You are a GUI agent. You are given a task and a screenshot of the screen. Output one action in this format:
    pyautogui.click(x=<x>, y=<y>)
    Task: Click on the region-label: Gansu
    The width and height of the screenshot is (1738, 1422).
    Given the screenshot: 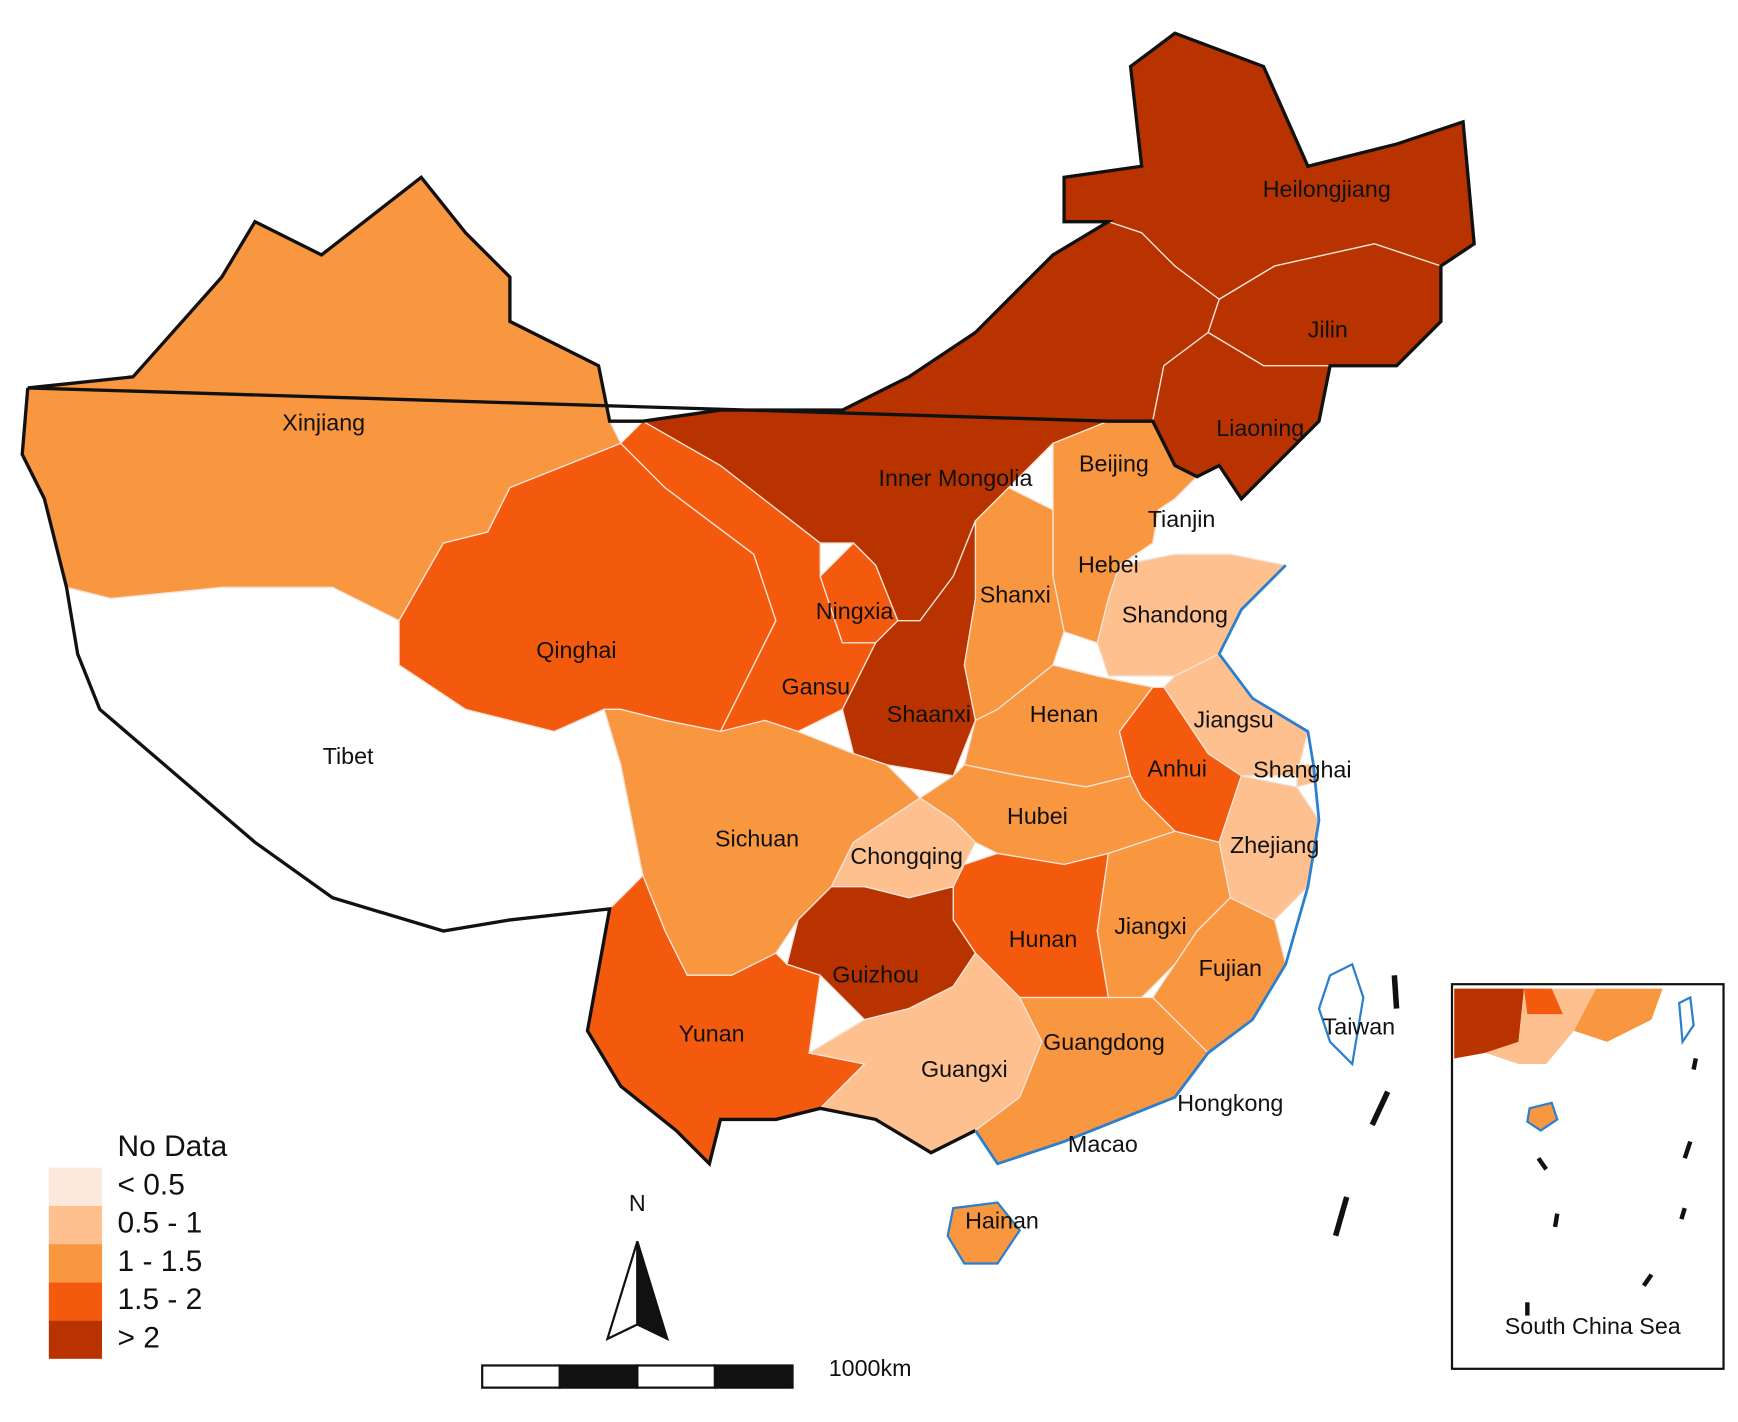 What is the action you would take?
    pyautogui.click(x=816, y=686)
    